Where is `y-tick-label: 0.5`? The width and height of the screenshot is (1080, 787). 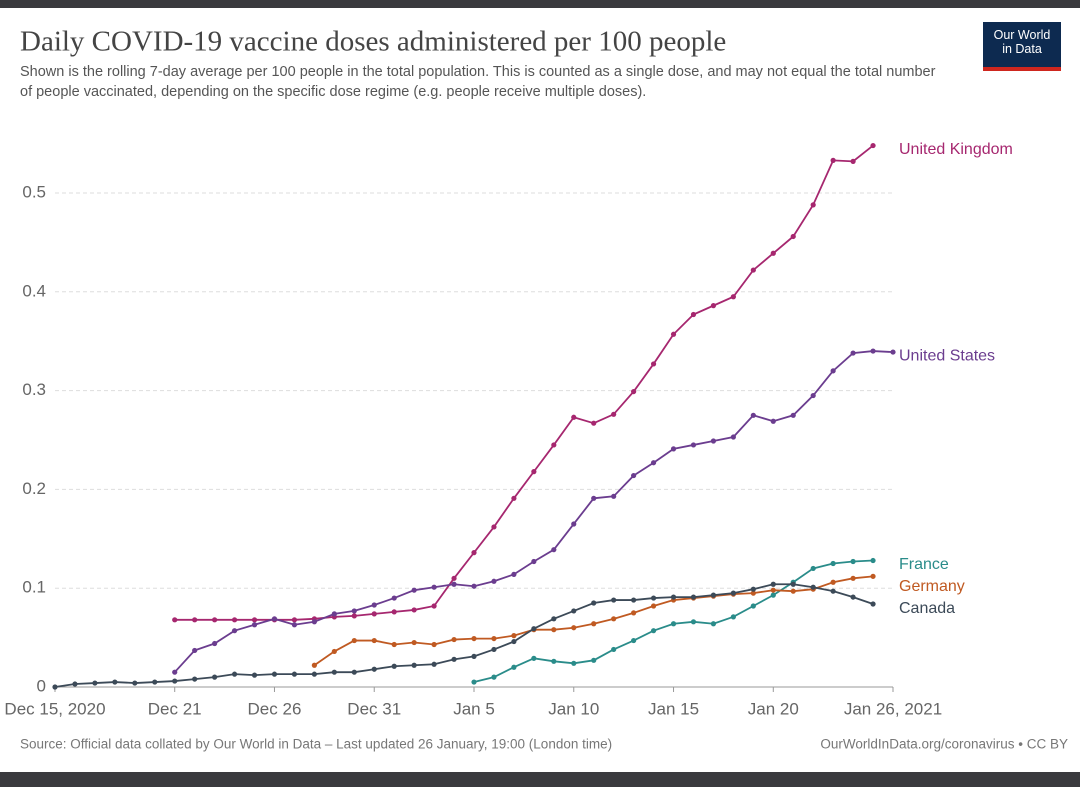
y-tick-label: 0.5 is located at coordinates (34, 191).